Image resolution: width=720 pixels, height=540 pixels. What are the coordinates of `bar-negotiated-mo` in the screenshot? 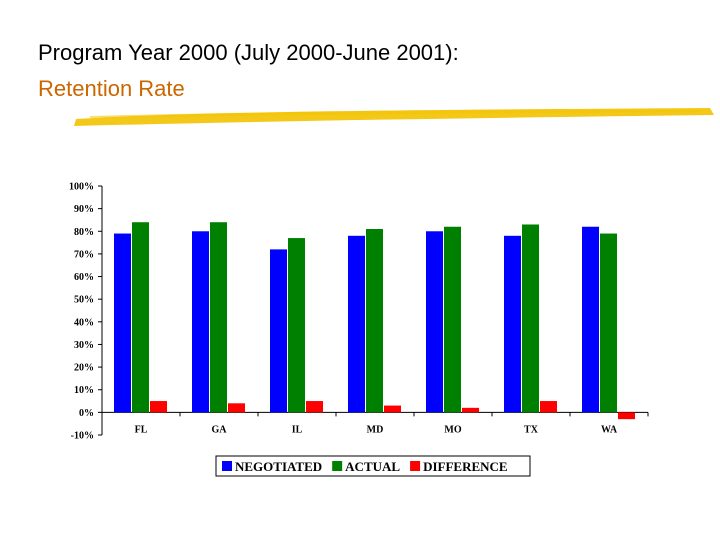 It's located at (434, 322).